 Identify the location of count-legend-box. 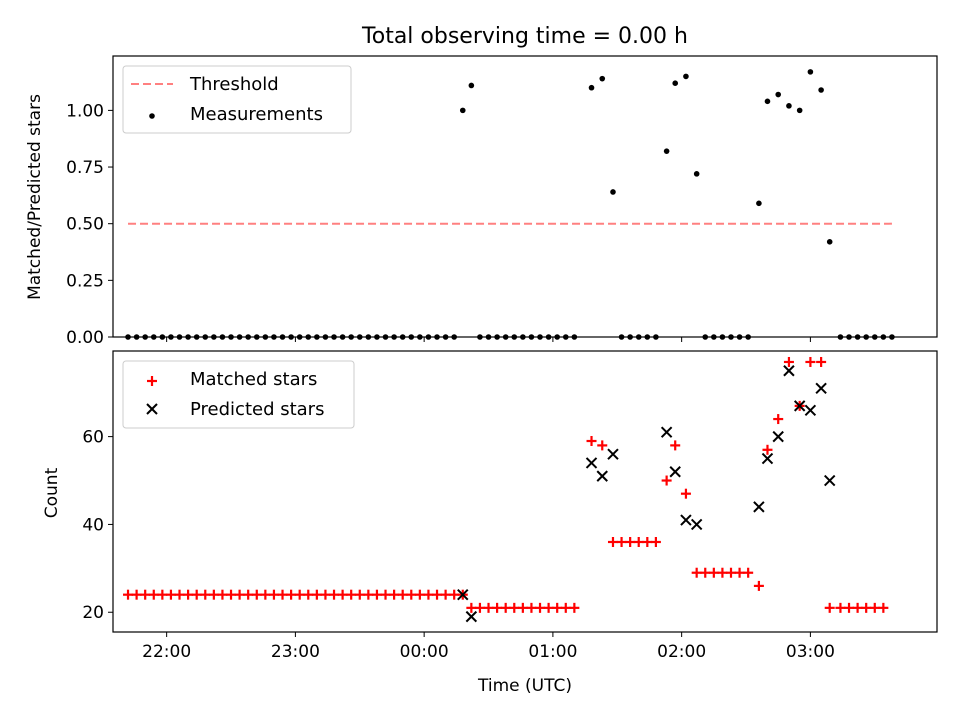
(238, 394).